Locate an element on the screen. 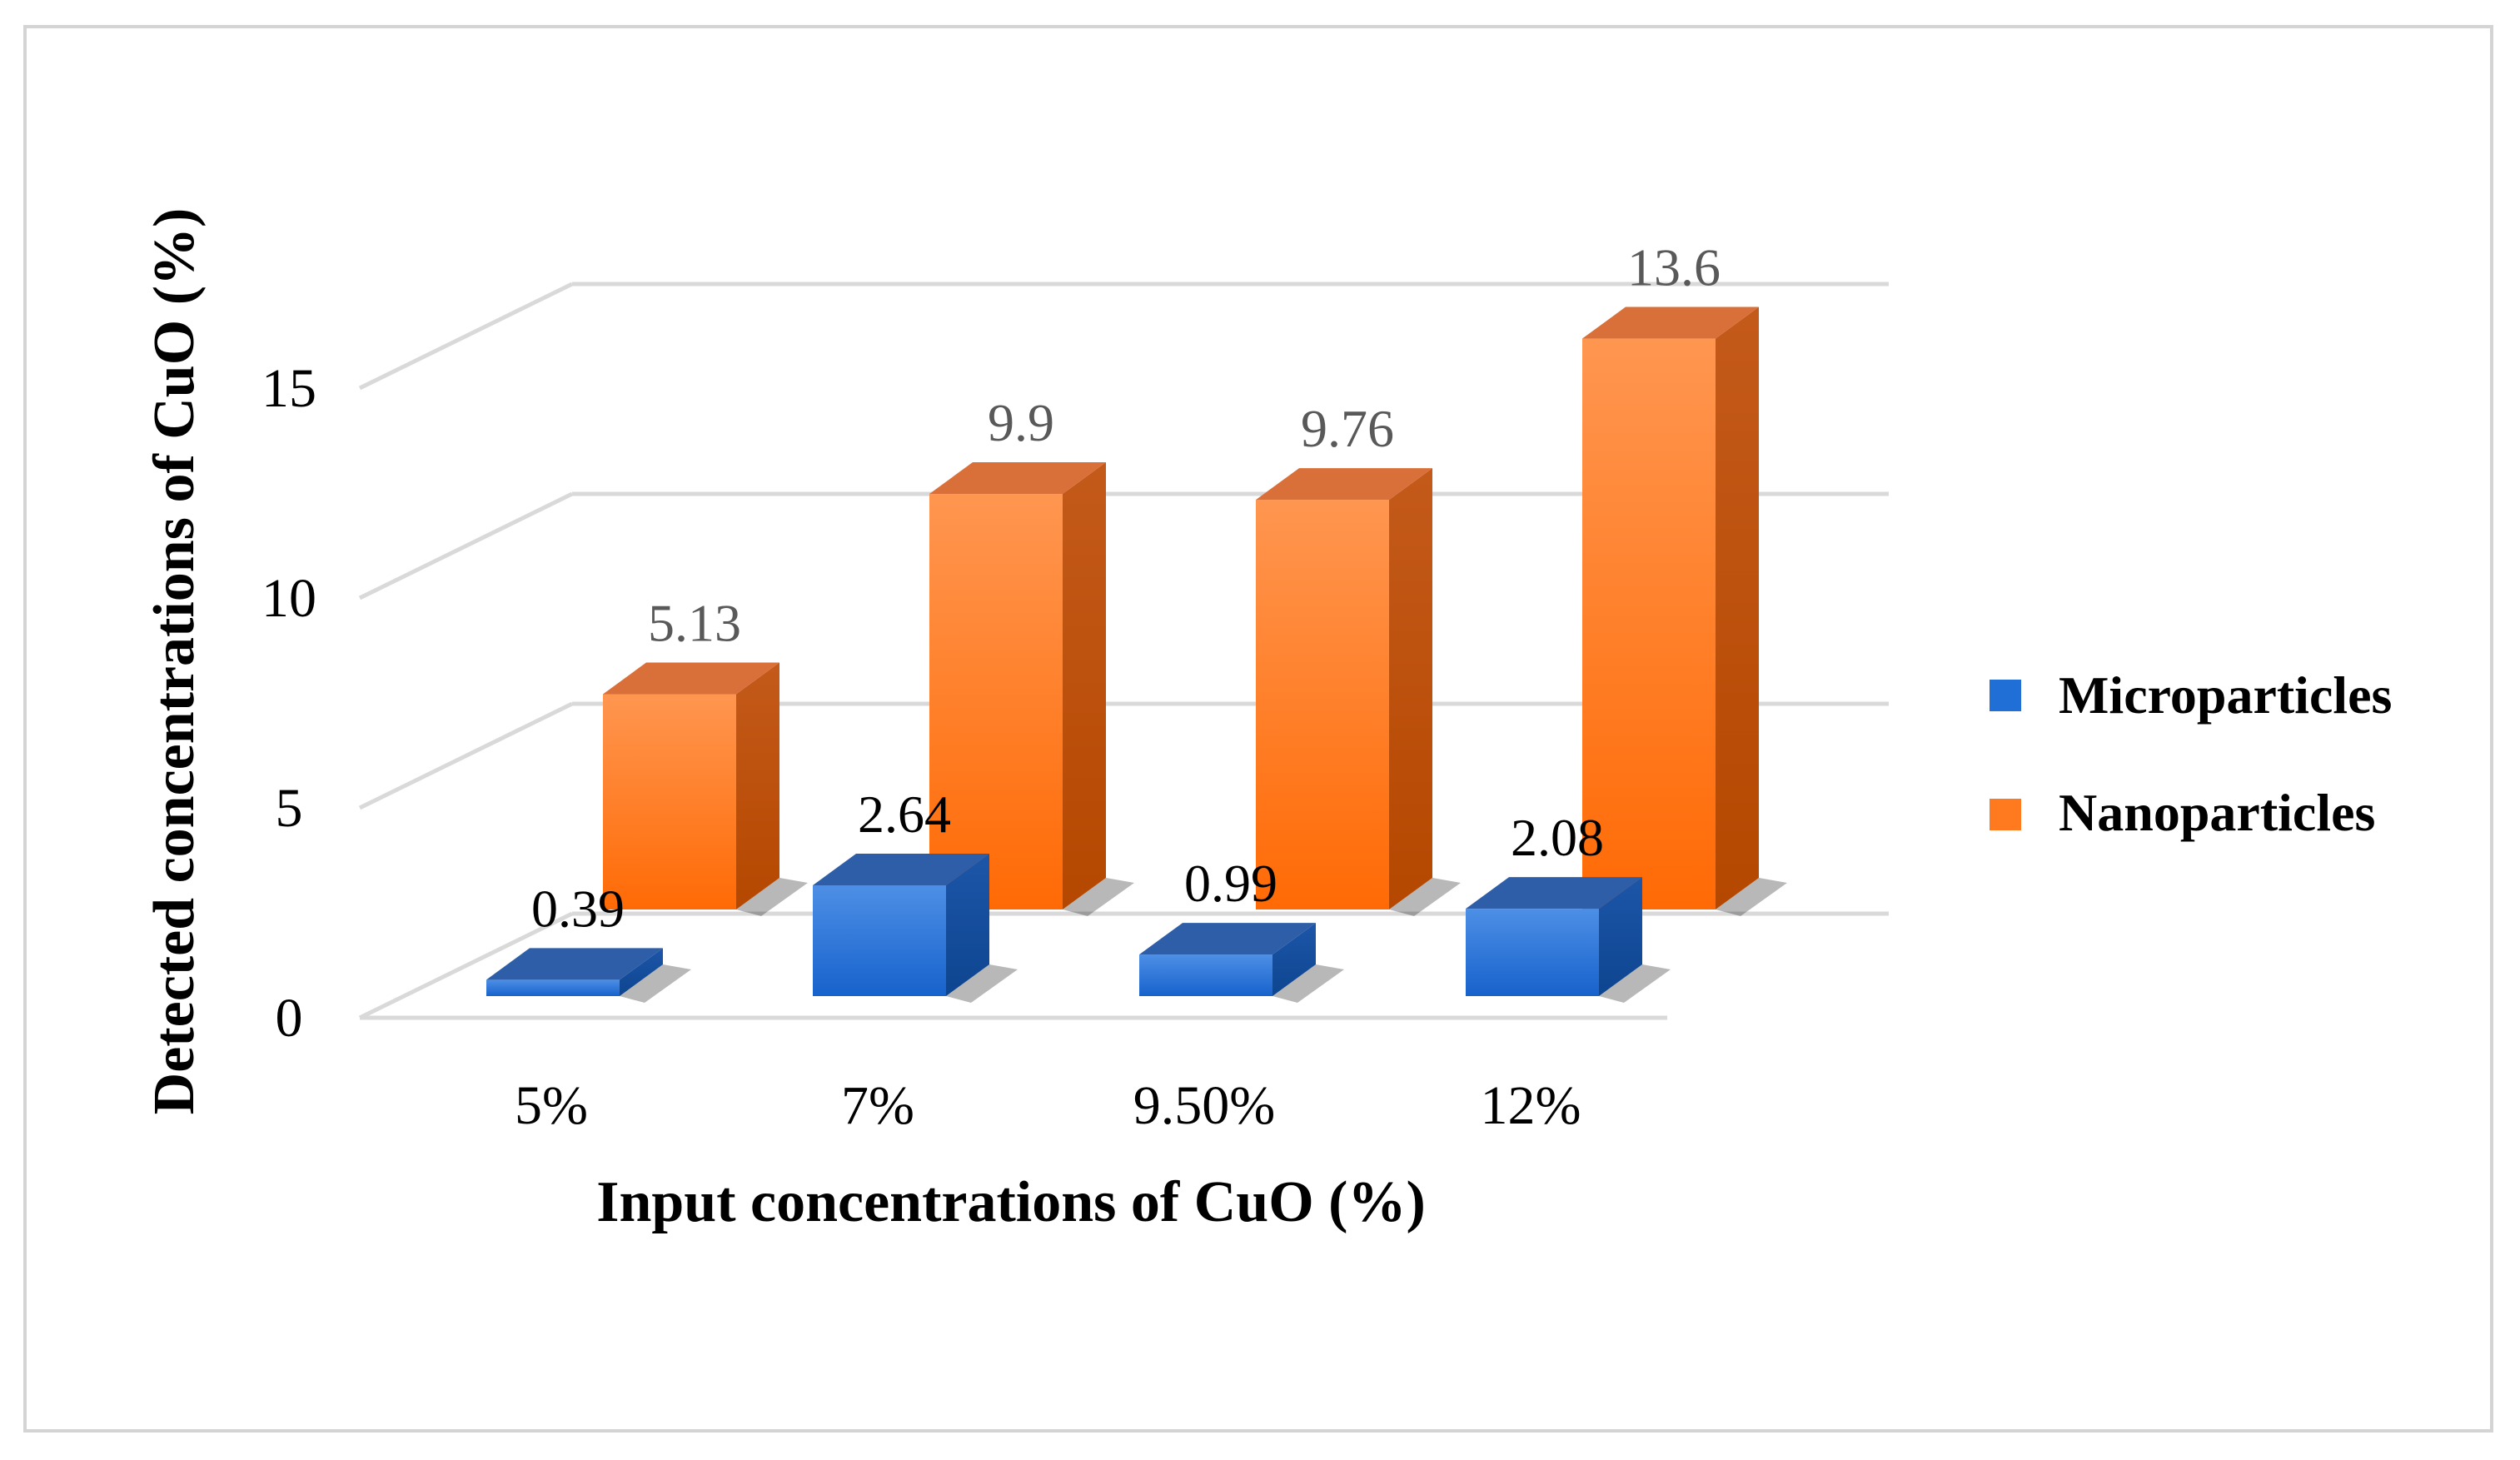 This screenshot has width=2520, height=1460. y-axis-title: Detected concentrations of CuO (%) is located at coordinates (174, 661).